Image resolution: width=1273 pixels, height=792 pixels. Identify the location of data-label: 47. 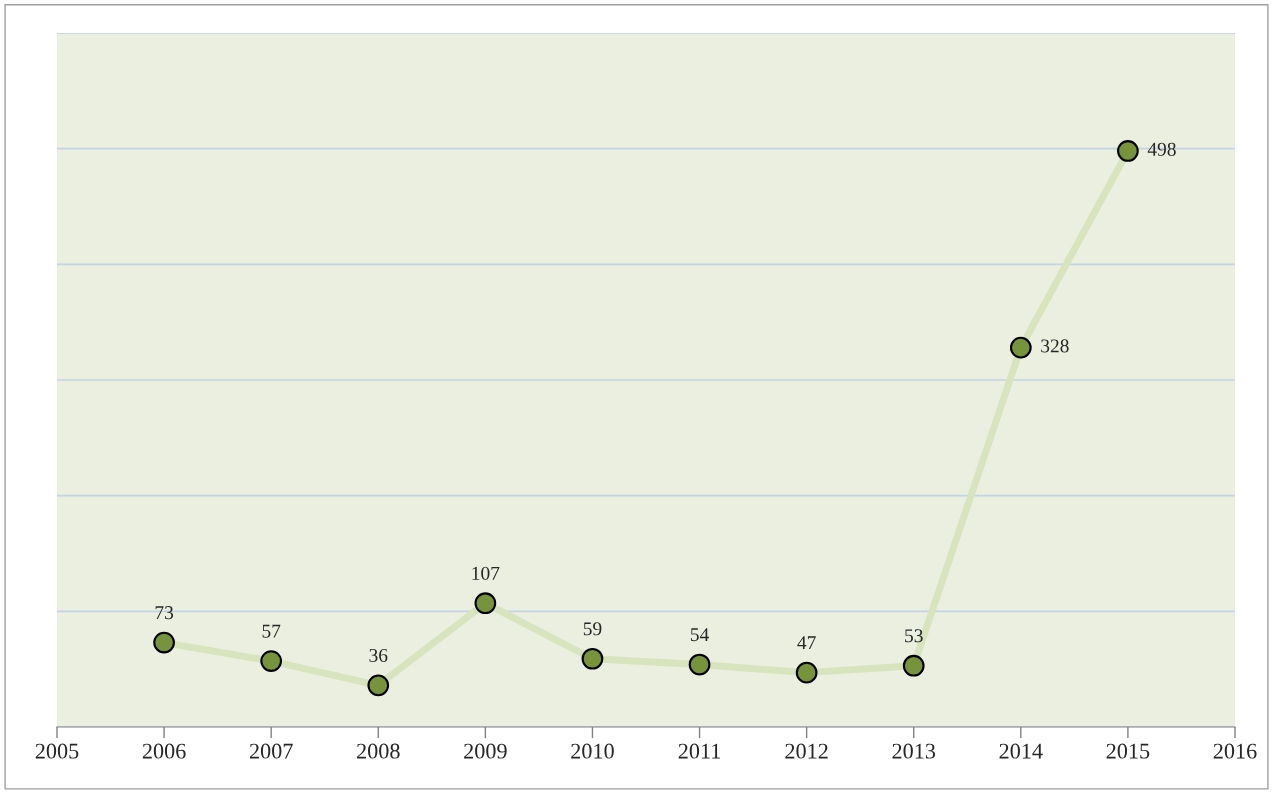
(806, 643).